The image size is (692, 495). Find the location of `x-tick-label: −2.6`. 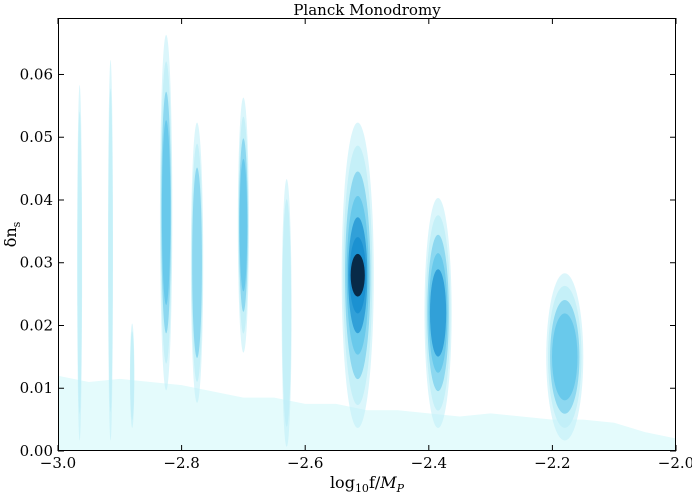

x-tick-label: −2.6 is located at coordinates (305, 463).